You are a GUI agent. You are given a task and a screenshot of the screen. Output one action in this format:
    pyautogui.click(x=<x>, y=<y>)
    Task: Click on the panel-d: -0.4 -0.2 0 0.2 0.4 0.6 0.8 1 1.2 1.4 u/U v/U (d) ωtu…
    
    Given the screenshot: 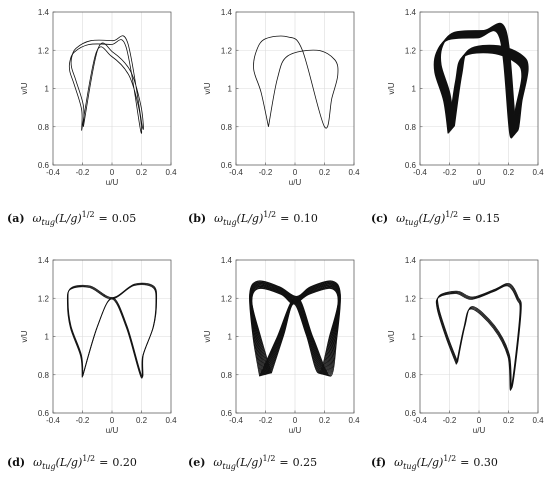 What is the action you would take?
    pyautogui.click(x=92, y=363)
    